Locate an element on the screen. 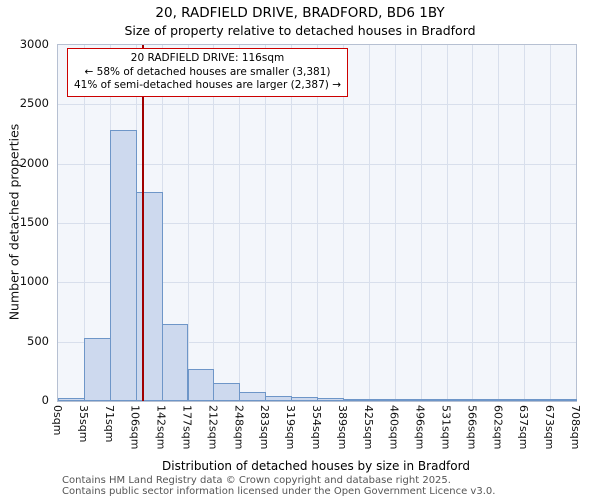 Image resolution: width=600 pixels, height=500 pixels. x-tick-label: 106sqm is located at coordinates (135, 427).